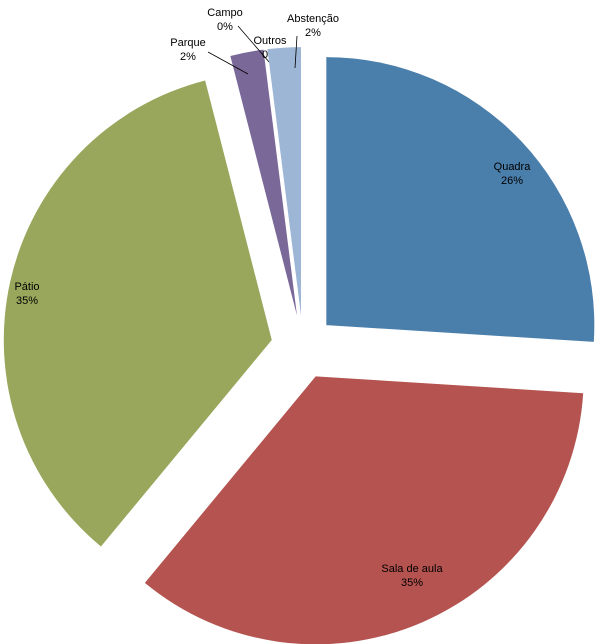 The width and height of the screenshot is (608, 644). Describe the element at coordinates (412, 576) in the screenshot. I see `slice-label: Sala de aula 35%` at that location.